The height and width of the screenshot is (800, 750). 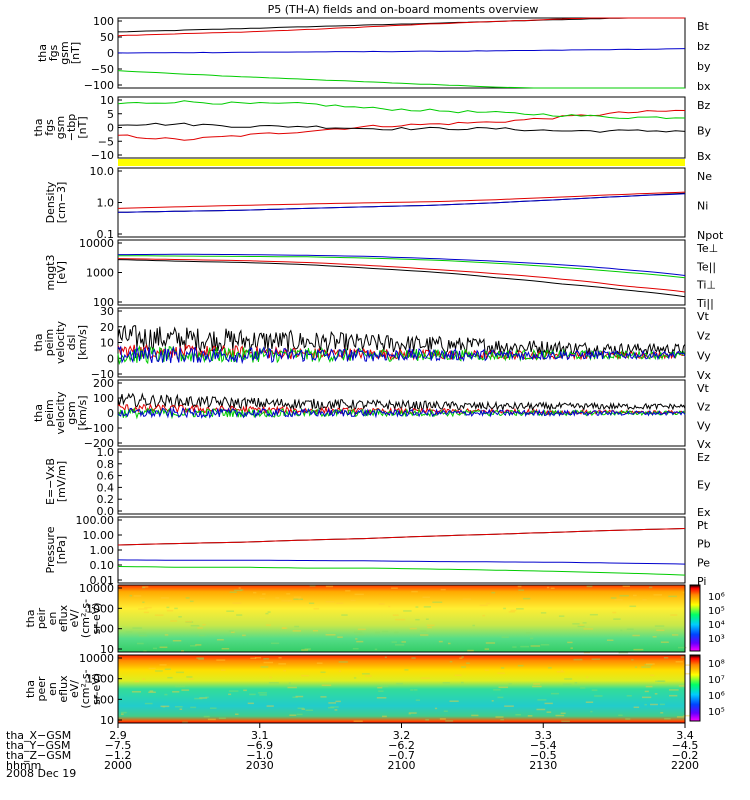 I want to click on x-axis-value: 3.1, so click(x=260, y=735).